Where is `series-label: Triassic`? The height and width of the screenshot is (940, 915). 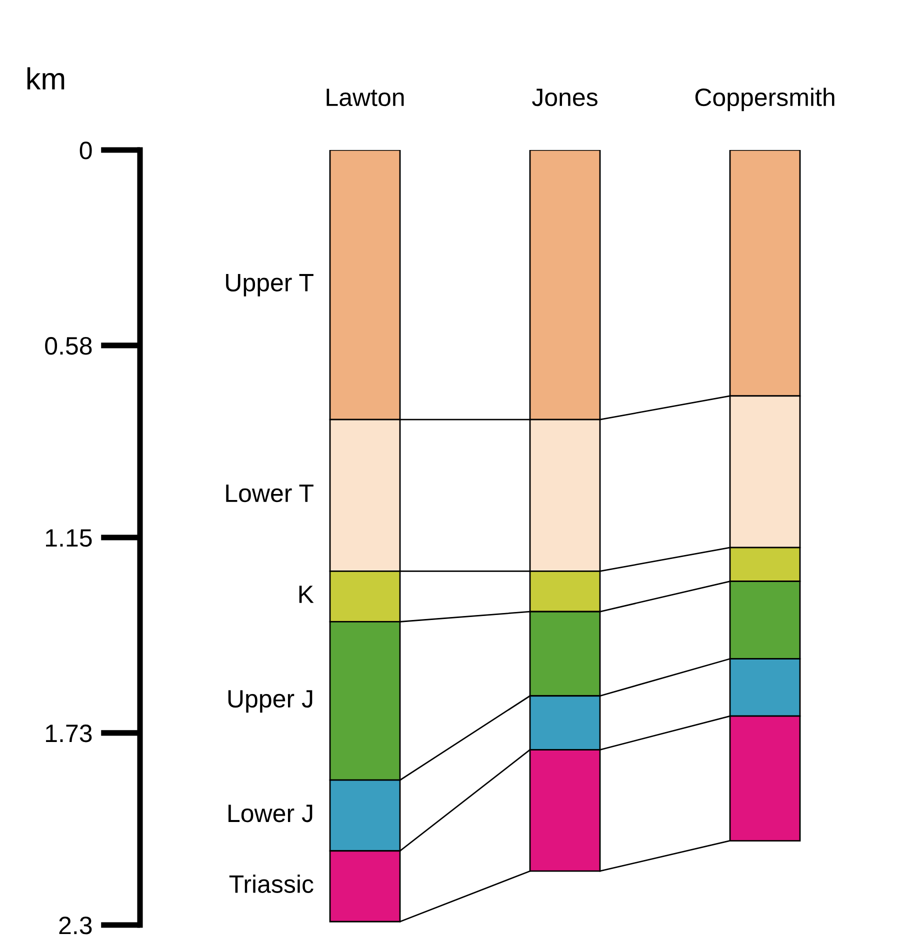 series-label: Triassic is located at coordinates (271, 883).